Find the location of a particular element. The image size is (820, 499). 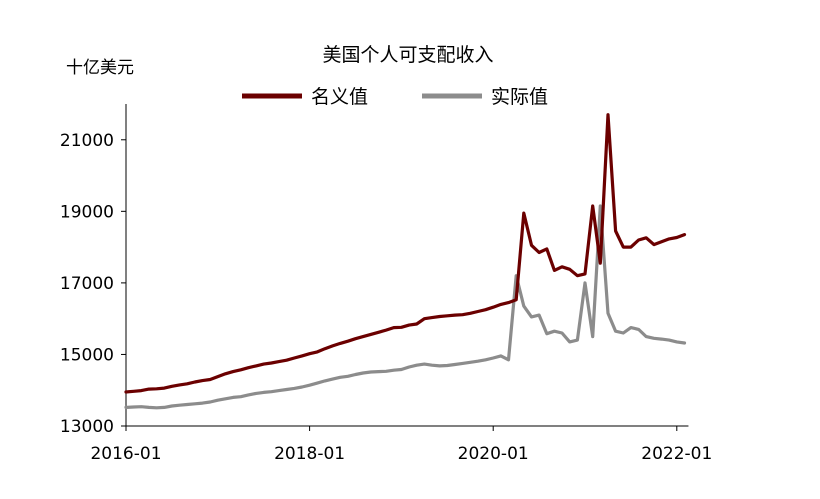

x-tick-label: 2022-01 is located at coordinates (676, 454).